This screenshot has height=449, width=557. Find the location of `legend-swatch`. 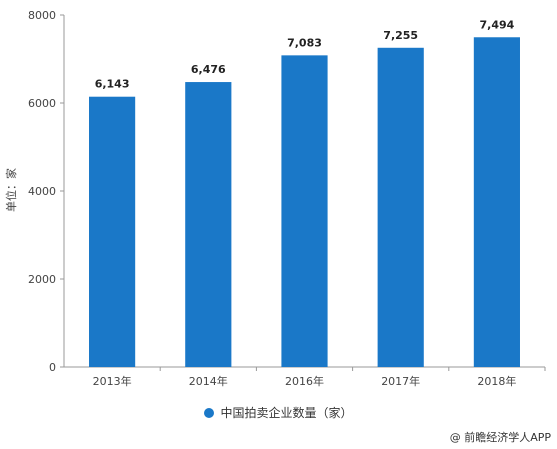

legend-swatch is located at coordinates (209, 413).